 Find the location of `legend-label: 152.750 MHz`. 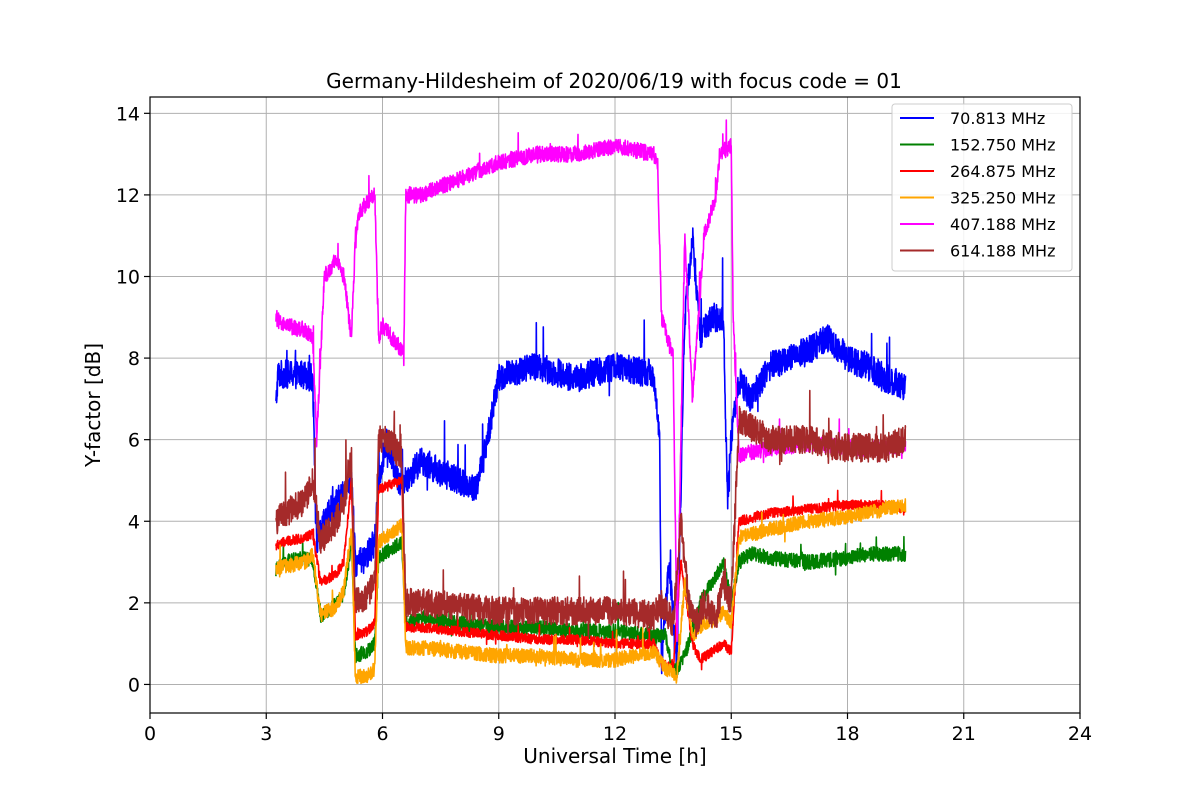

legend-label: 152.750 MHz is located at coordinates (1002, 145).